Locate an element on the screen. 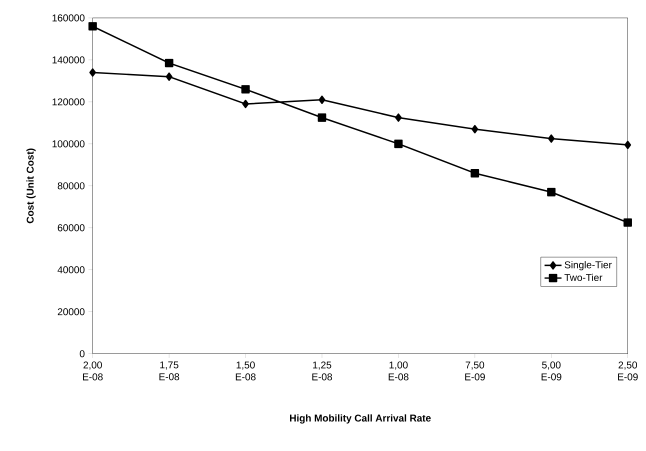 The height and width of the screenshot is (451, 646). x-axis-title: High Mobility Call Arrival Rate is located at coordinates (360, 419).